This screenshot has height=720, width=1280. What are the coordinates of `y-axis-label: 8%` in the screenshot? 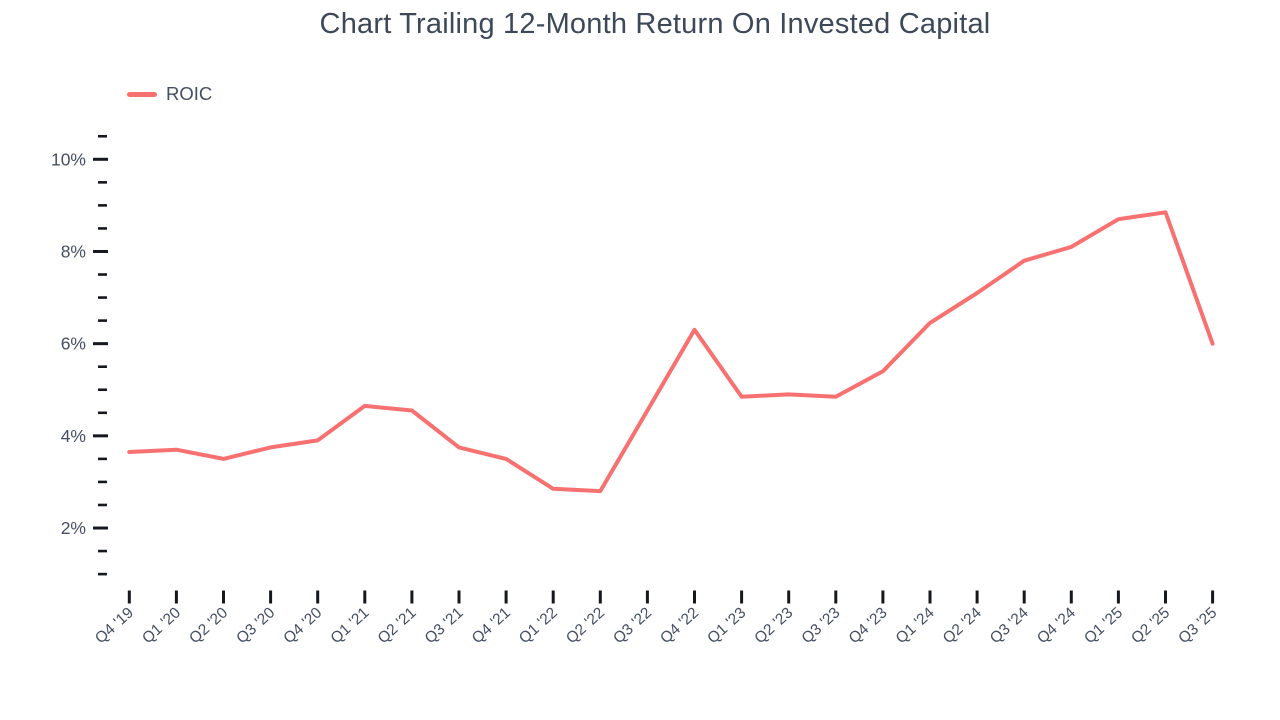 It's located at (73, 251).